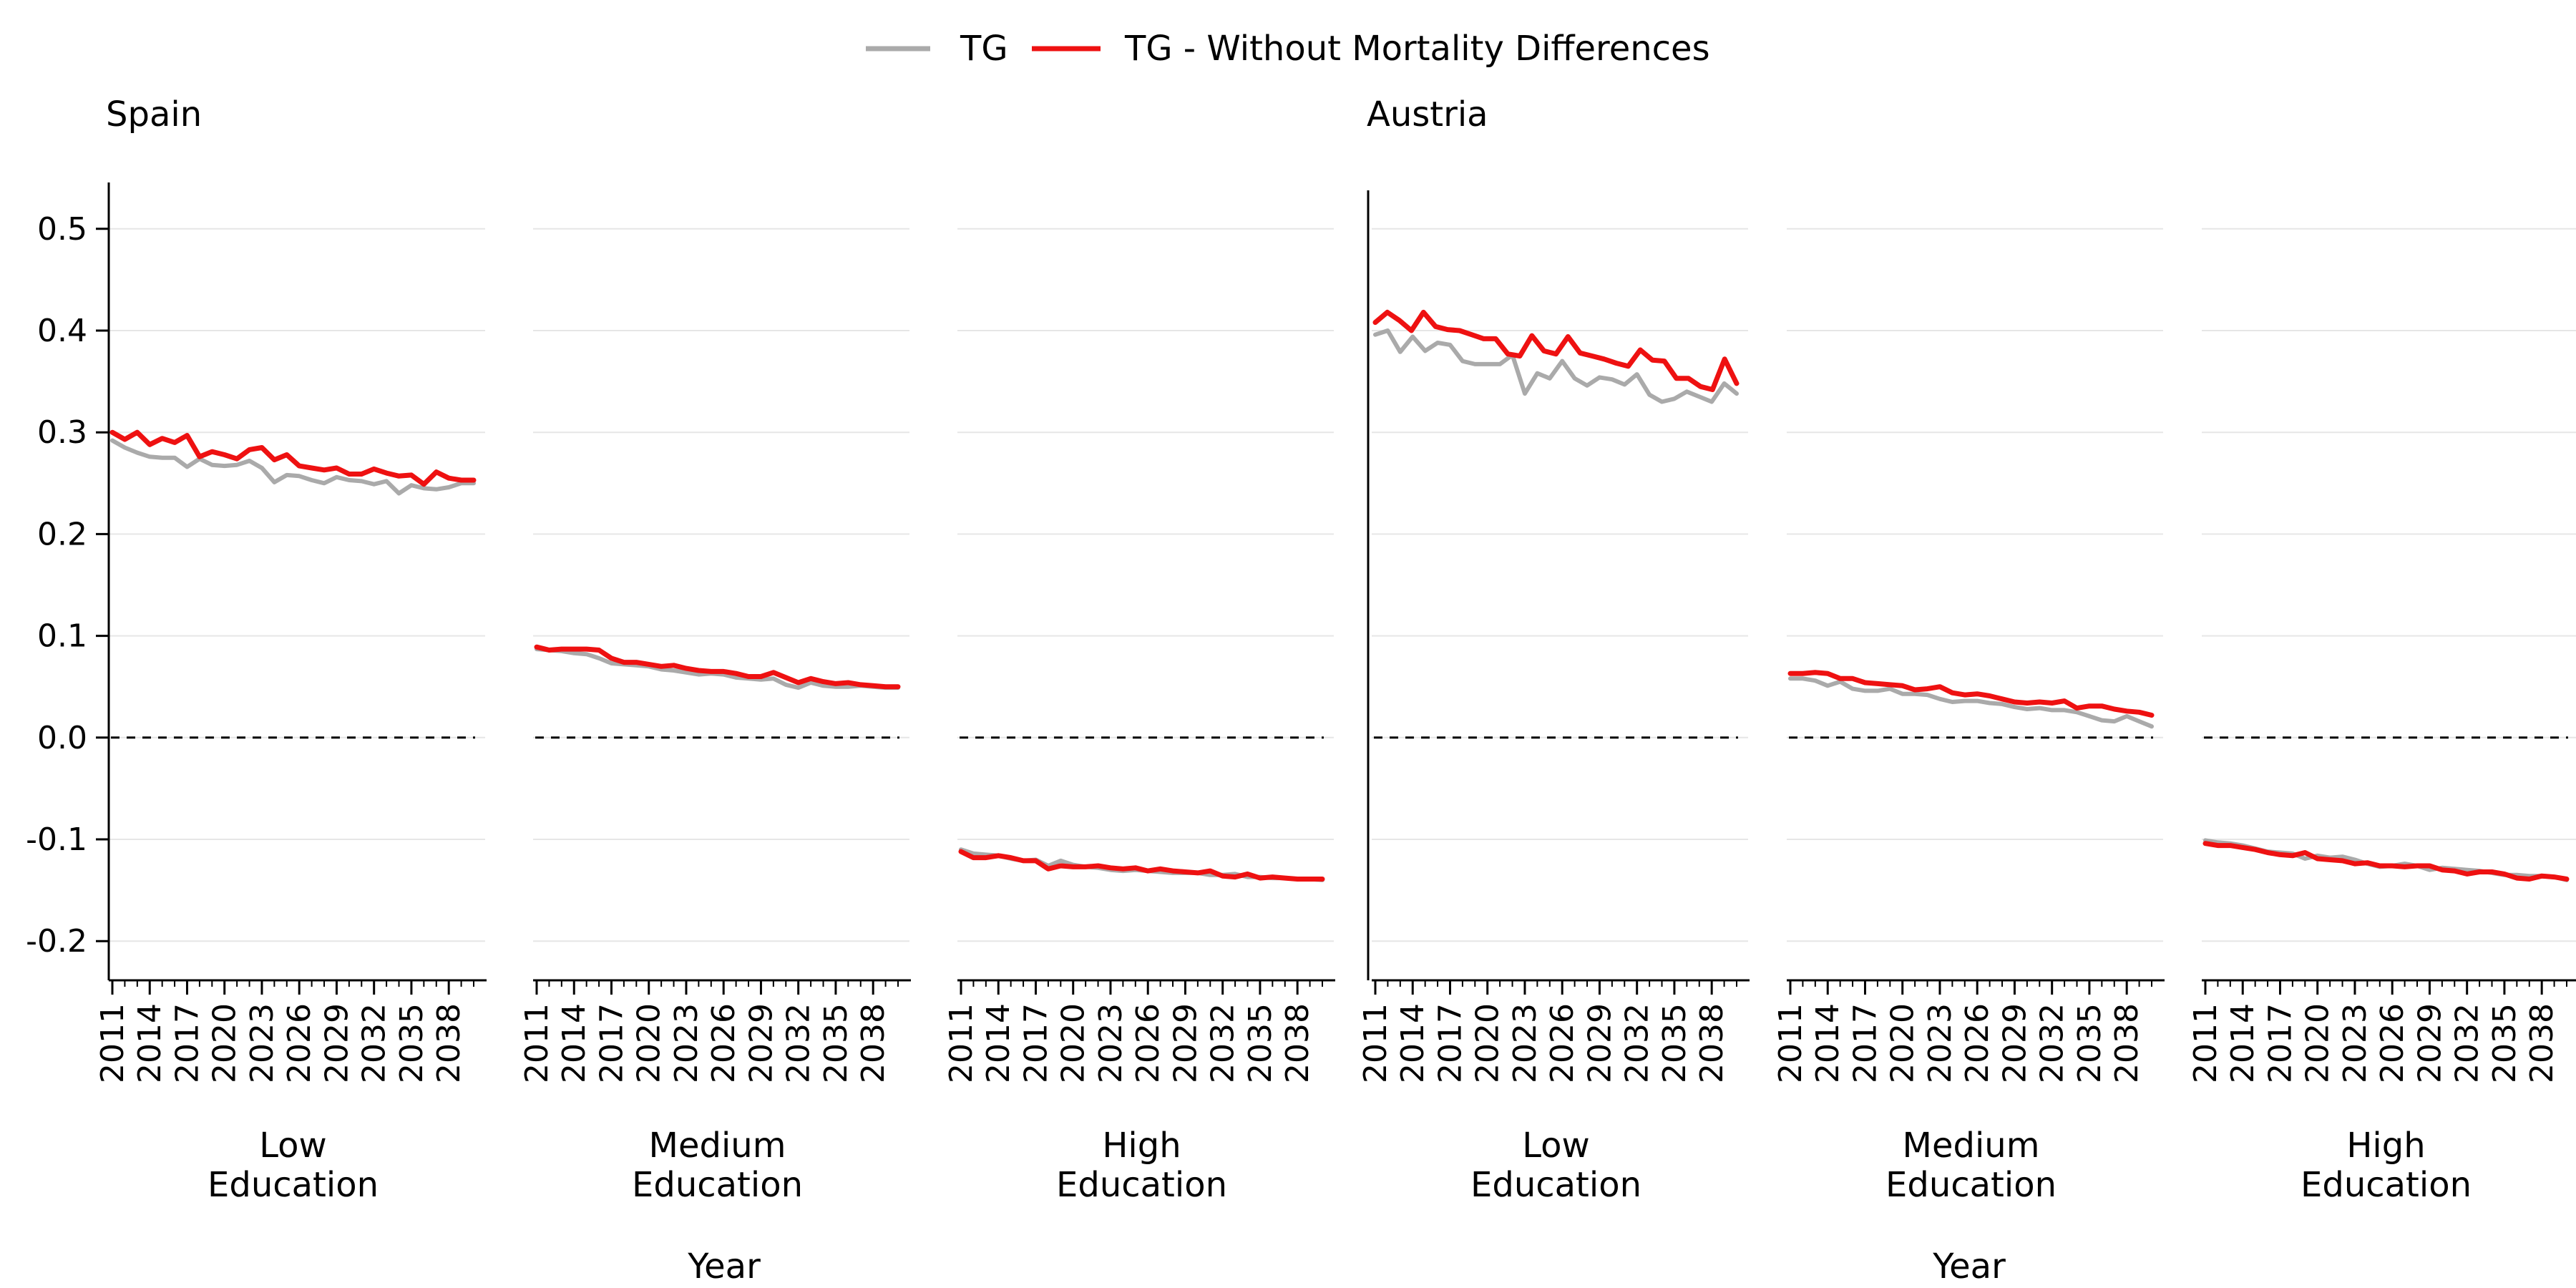 Image resolution: width=2576 pixels, height=1288 pixels. What do you see at coordinates (998, 1043) in the screenshot?
I see `x-tick-label-spain-high-2014: 2014` at bounding box center [998, 1043].